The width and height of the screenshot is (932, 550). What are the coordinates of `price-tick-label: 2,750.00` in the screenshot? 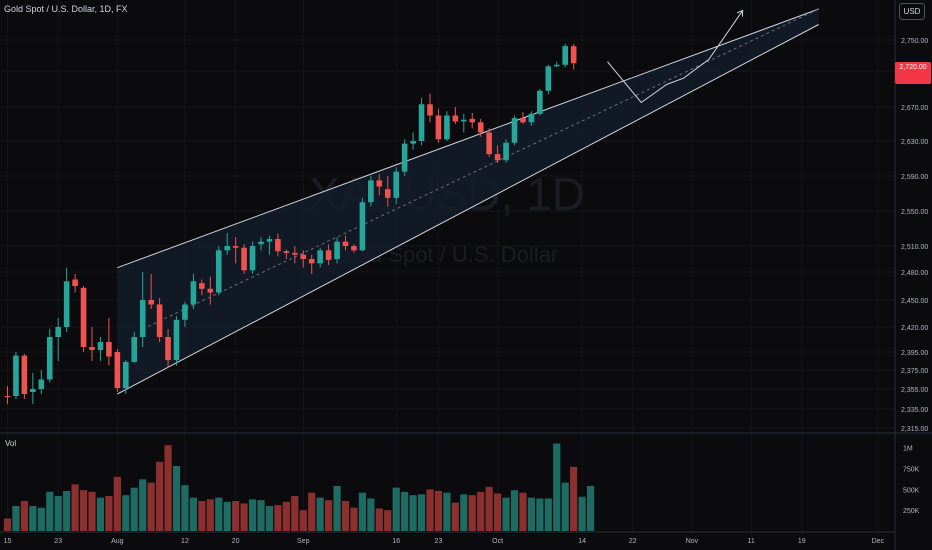 It's located at (914, 41).